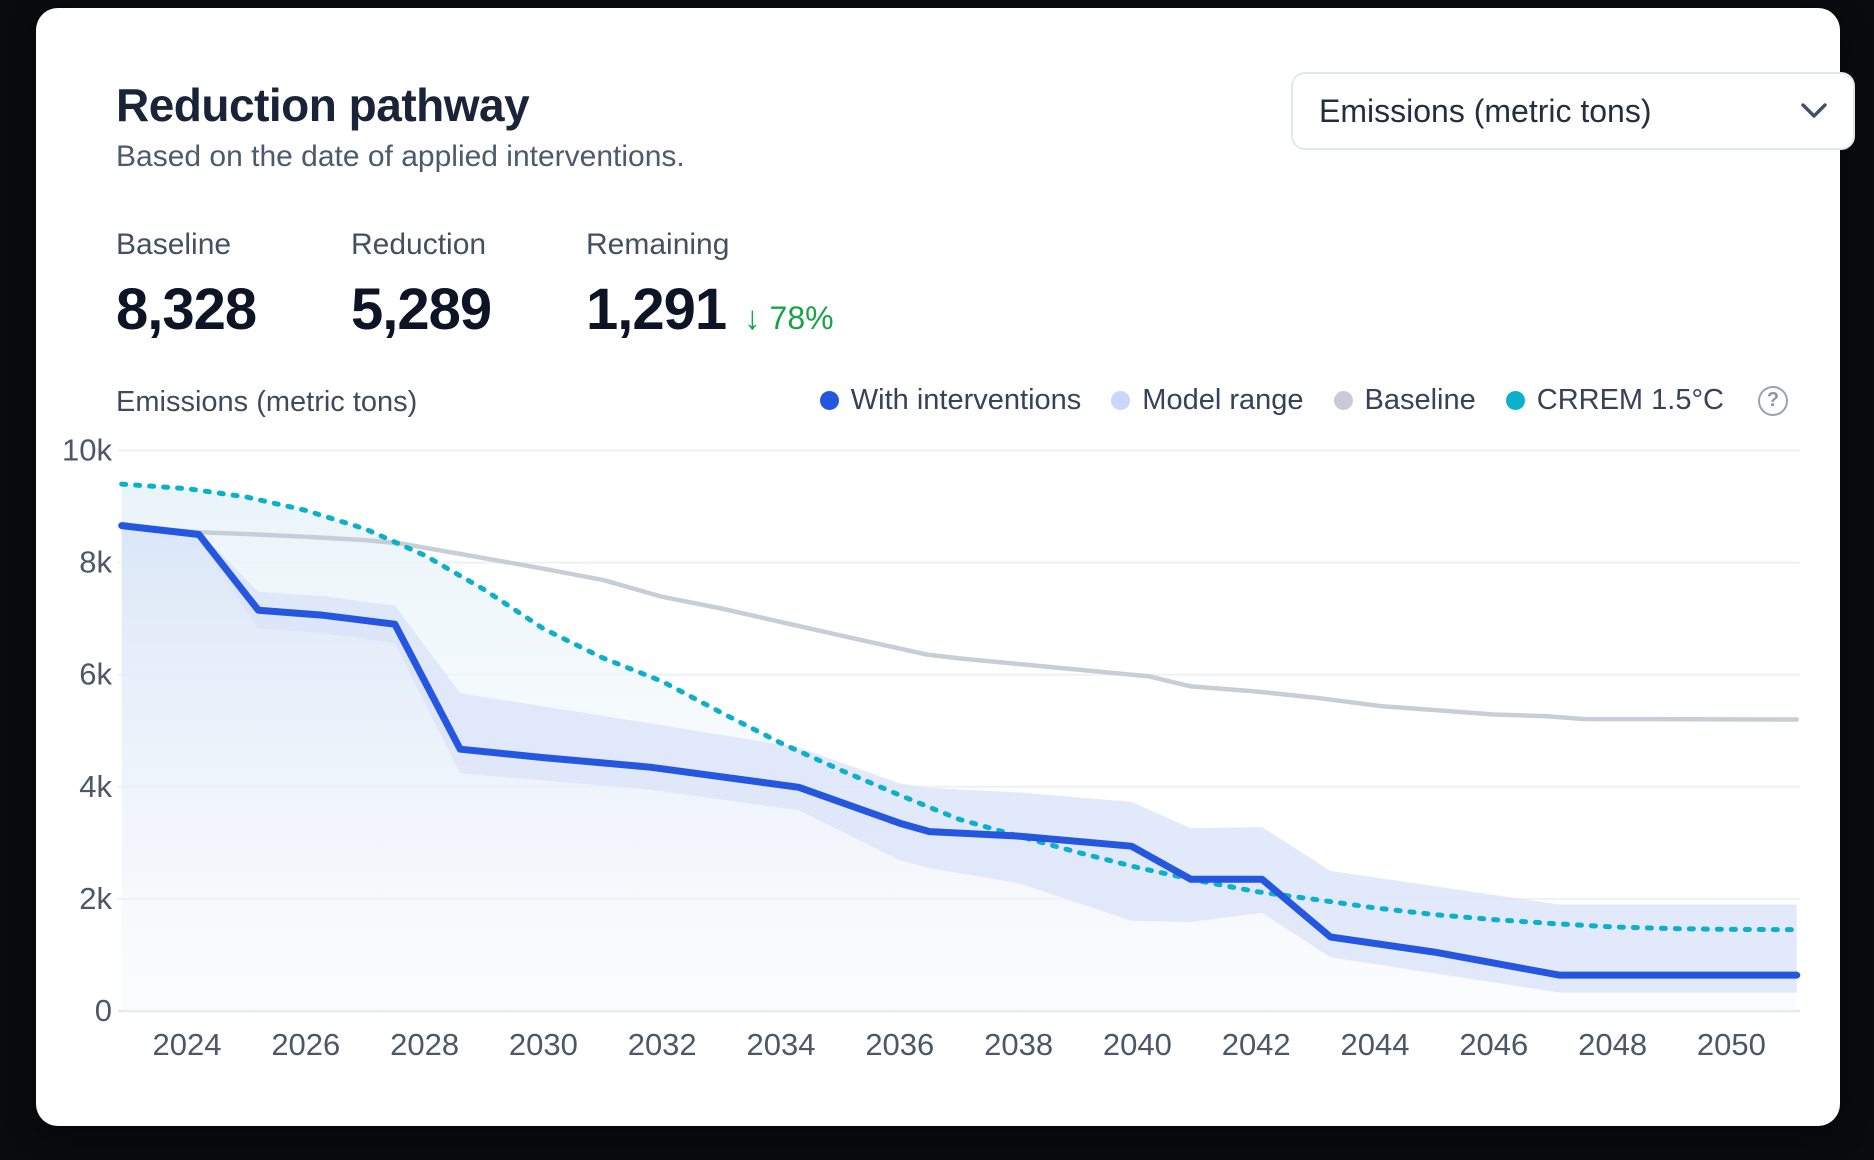 The width and height of the screenshot is (1874, 1160). I want to click on reduction-percent-badge: ↓ 78%, so click(788, 318).